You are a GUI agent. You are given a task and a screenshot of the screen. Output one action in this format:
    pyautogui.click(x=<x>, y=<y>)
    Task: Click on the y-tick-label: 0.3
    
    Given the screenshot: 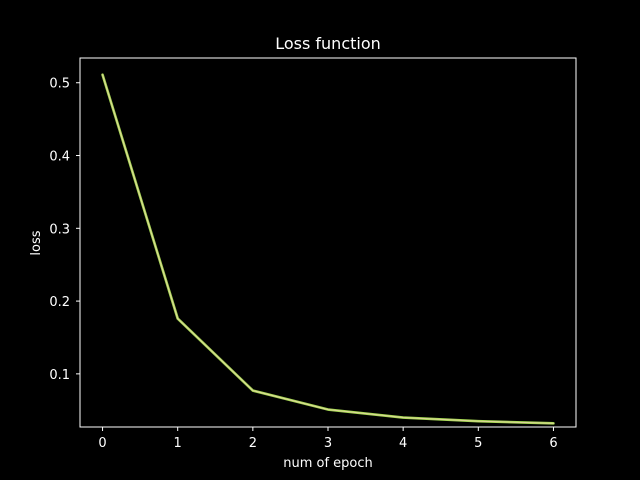 What is the action you would take?
    pyautogui.click(x=59, y=229)
    